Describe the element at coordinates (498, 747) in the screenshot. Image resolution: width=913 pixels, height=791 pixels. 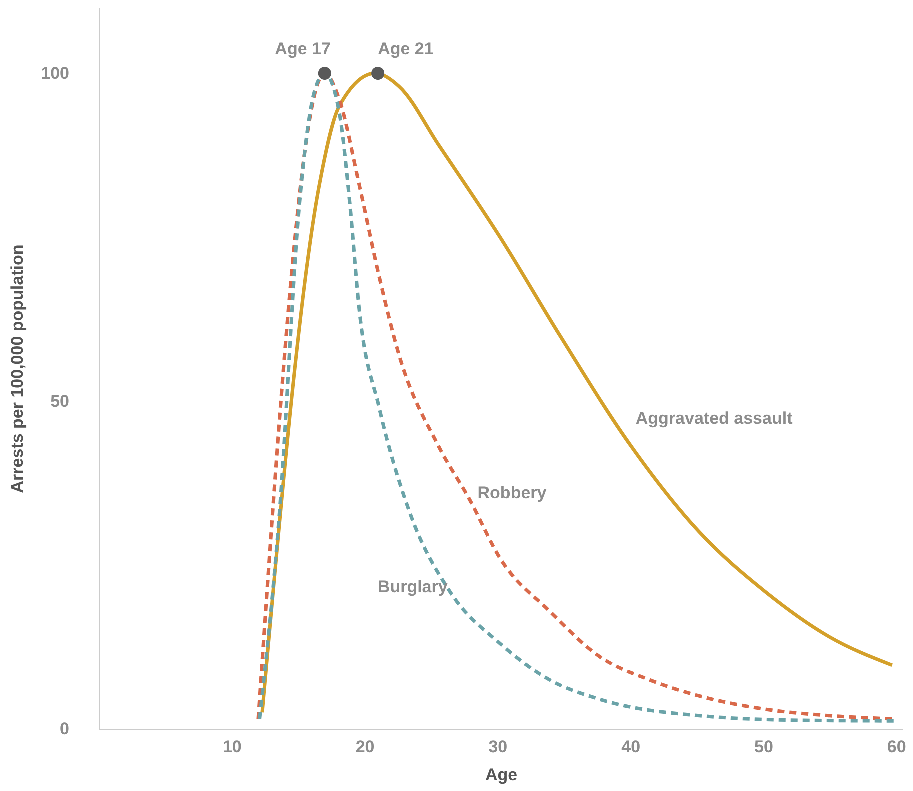
I see `x-tick-label: 30` at that location.